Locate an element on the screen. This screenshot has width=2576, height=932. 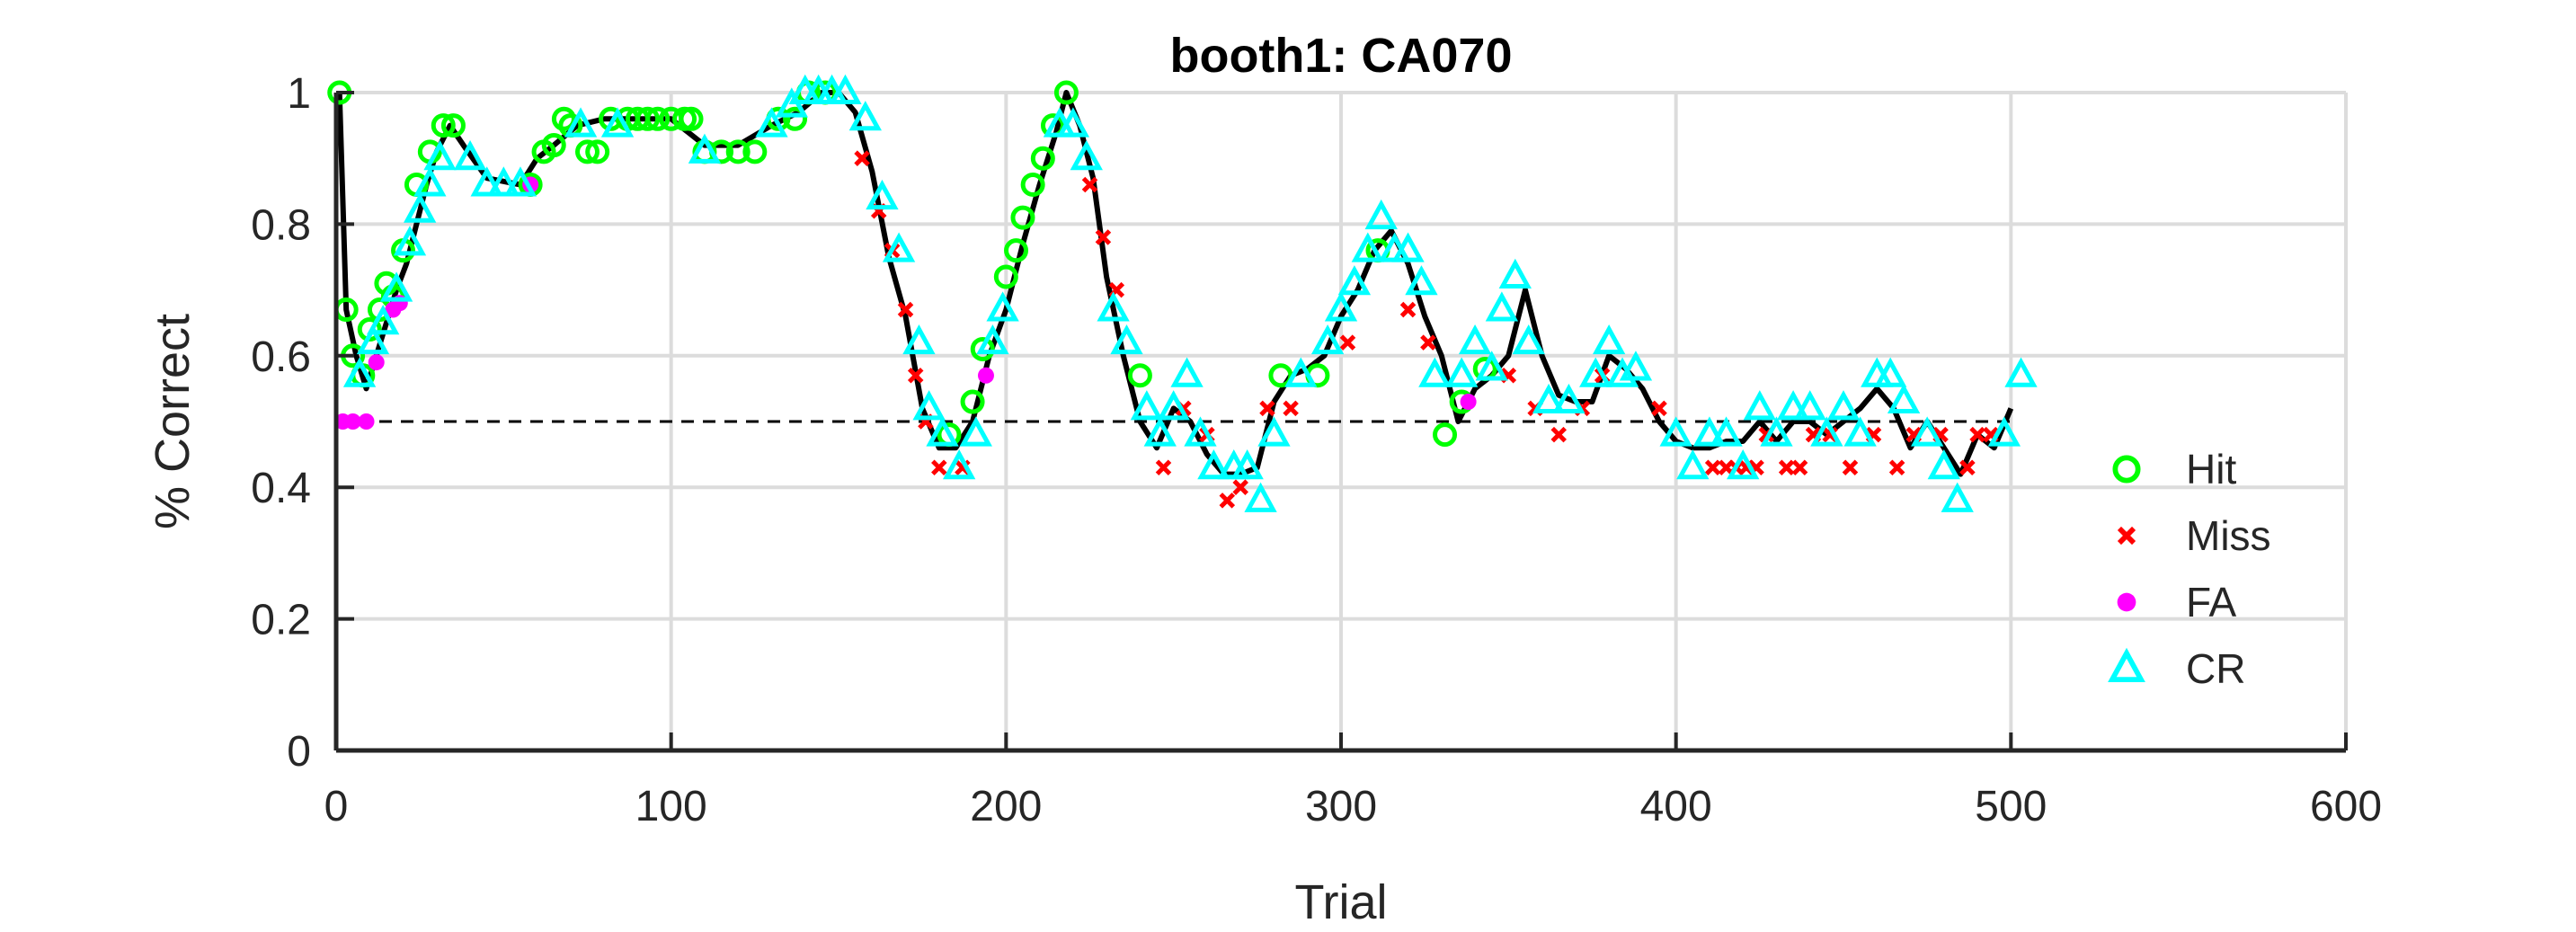
legend-hit-marker is located at coordinates (2126, 469).